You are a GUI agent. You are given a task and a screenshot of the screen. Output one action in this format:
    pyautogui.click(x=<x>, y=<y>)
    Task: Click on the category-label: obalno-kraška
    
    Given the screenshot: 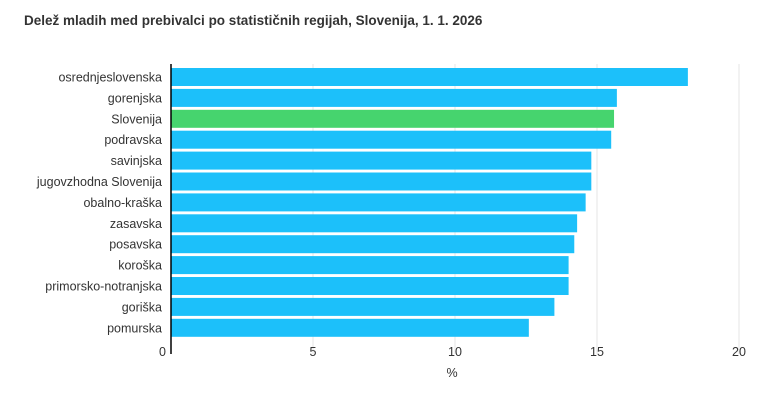 What is the action you would take?
    pyautogui.click(x=122, y=203)
    